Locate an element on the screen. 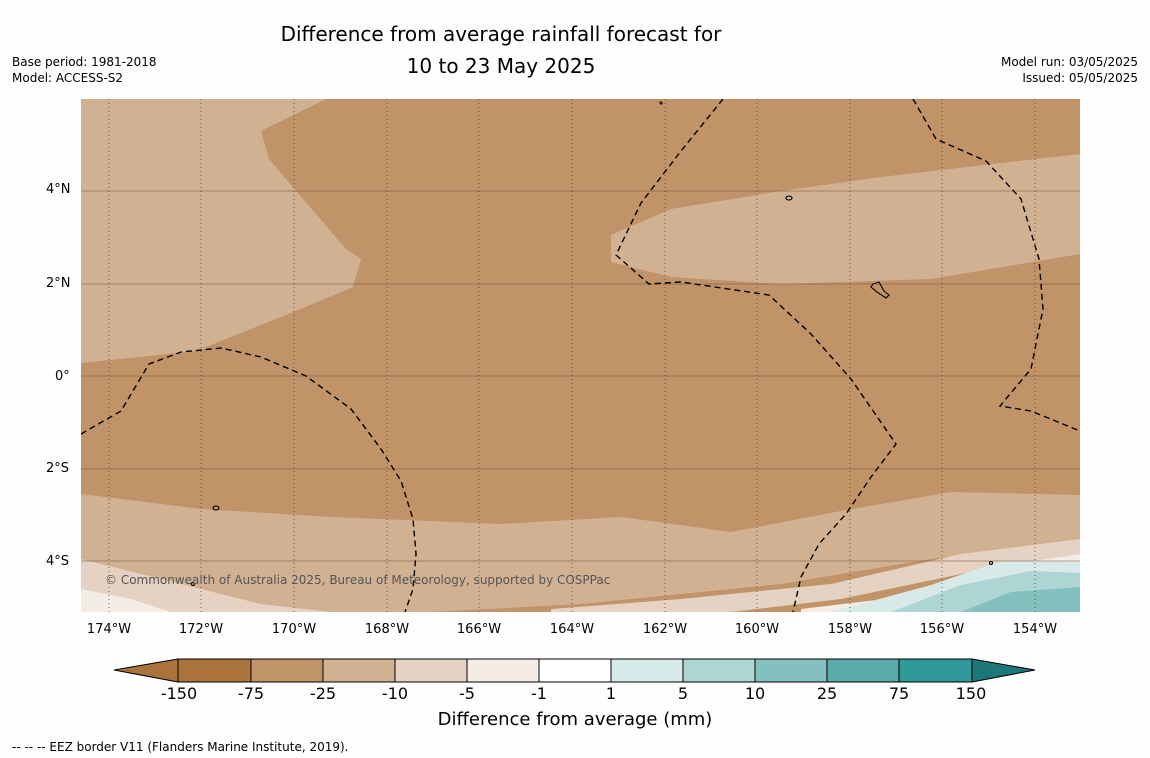 This screenshot has width=1150, height=758. colorbar-tick-minus10: -10 is located at coordinates (395, 693).